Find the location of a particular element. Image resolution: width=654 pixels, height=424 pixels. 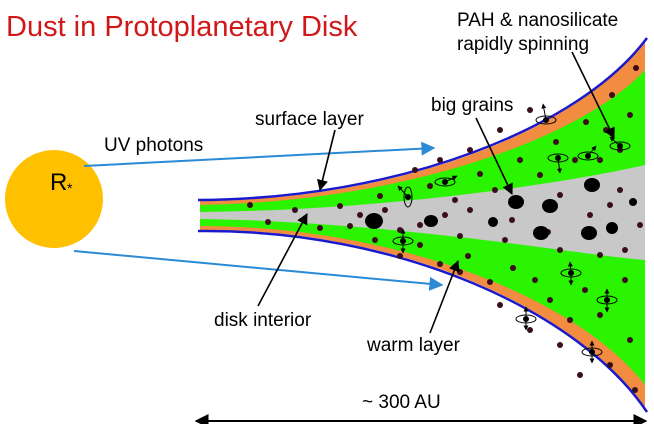

big-grains-label: big grains is located at coordinates (472, 105).